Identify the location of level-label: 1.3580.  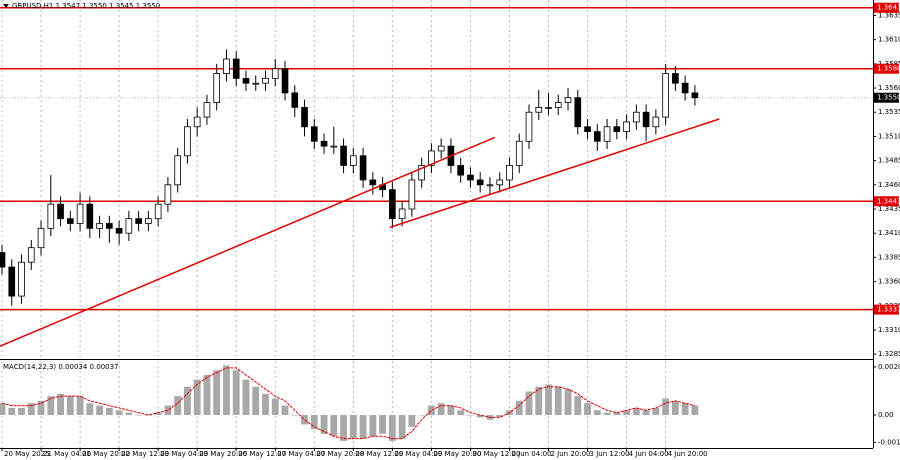
(888, 69).